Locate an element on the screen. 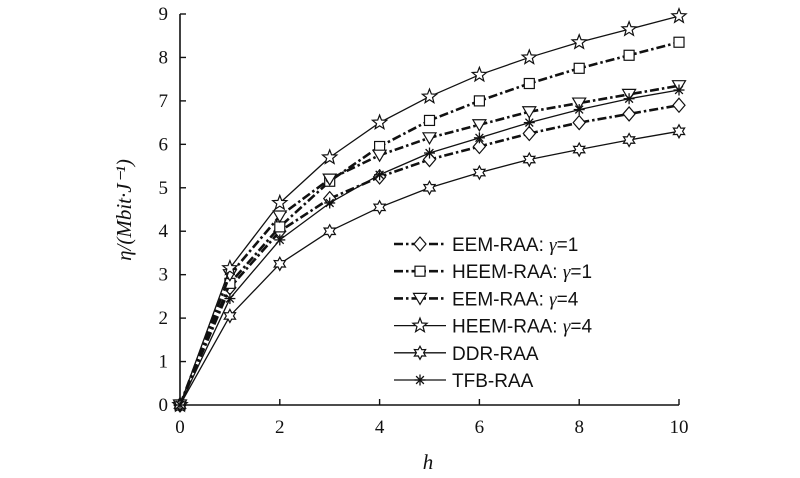 The image size is (800, 478). x-tick-label: 4 is located at coordinates (380, 427).